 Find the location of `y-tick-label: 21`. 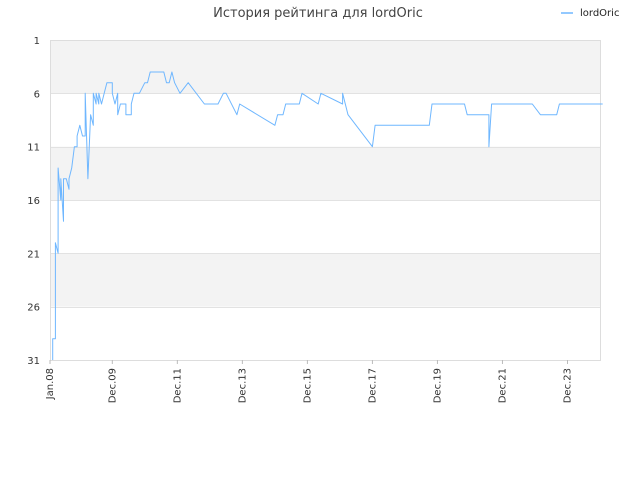

y-tick-label: 21 is located at coordinates (33, 254).